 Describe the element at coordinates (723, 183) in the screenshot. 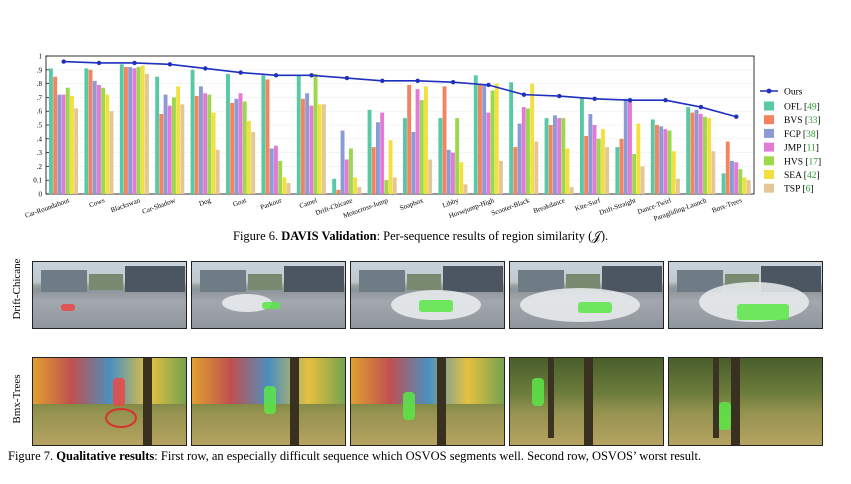

I see `bar-ofl-bmx-trees` at that location.